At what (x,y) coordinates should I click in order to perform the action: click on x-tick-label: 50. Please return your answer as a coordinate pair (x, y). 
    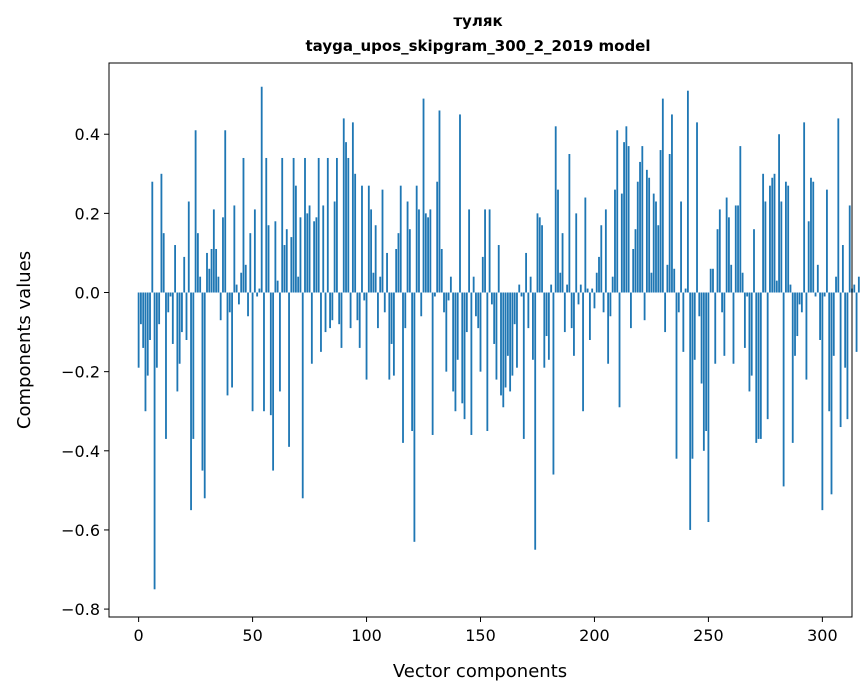
    Looking at the image, I should click on (252, 635).